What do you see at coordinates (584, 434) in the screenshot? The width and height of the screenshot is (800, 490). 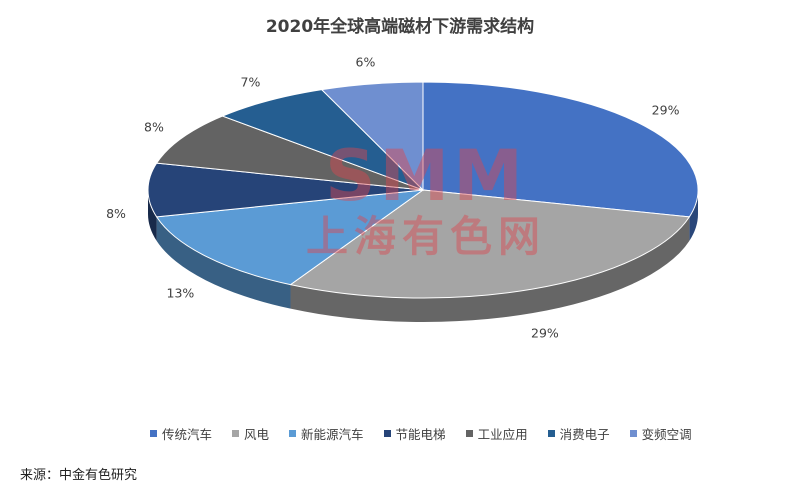 I see `legend-label: 消费电子` at bounding box center [584, 434].